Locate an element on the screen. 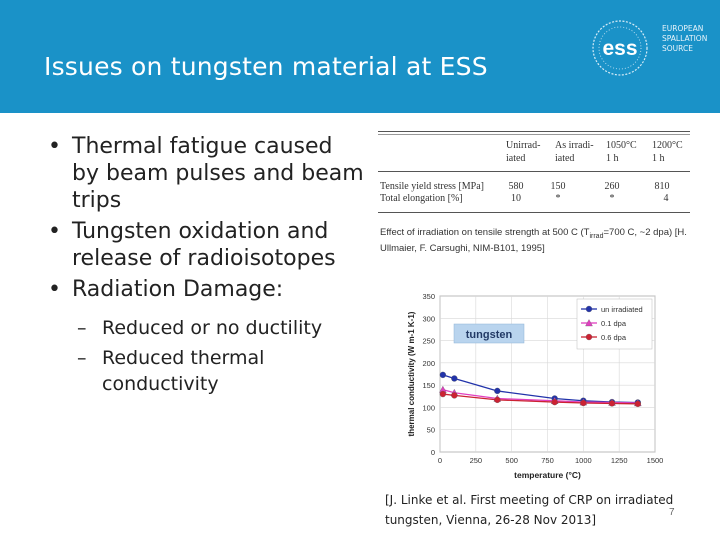 This screenshot has height=540, width=720. x-tick-label: 1250 is located at coordinates (619, 460).